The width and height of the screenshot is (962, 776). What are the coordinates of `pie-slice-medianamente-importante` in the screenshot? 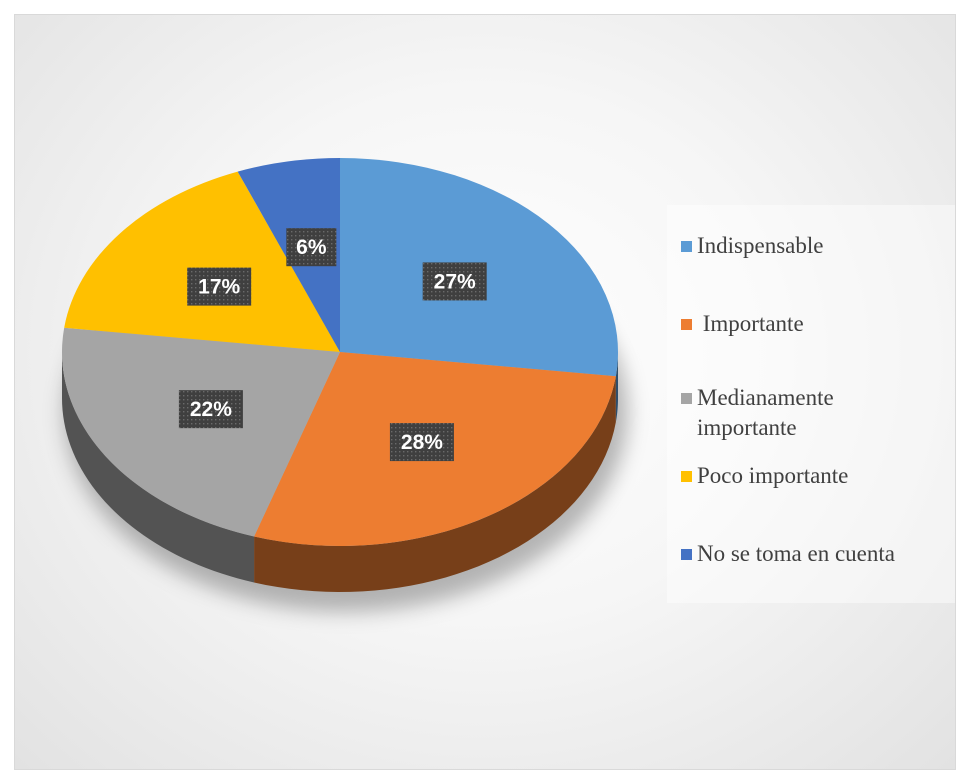 It's located at (201, 432).